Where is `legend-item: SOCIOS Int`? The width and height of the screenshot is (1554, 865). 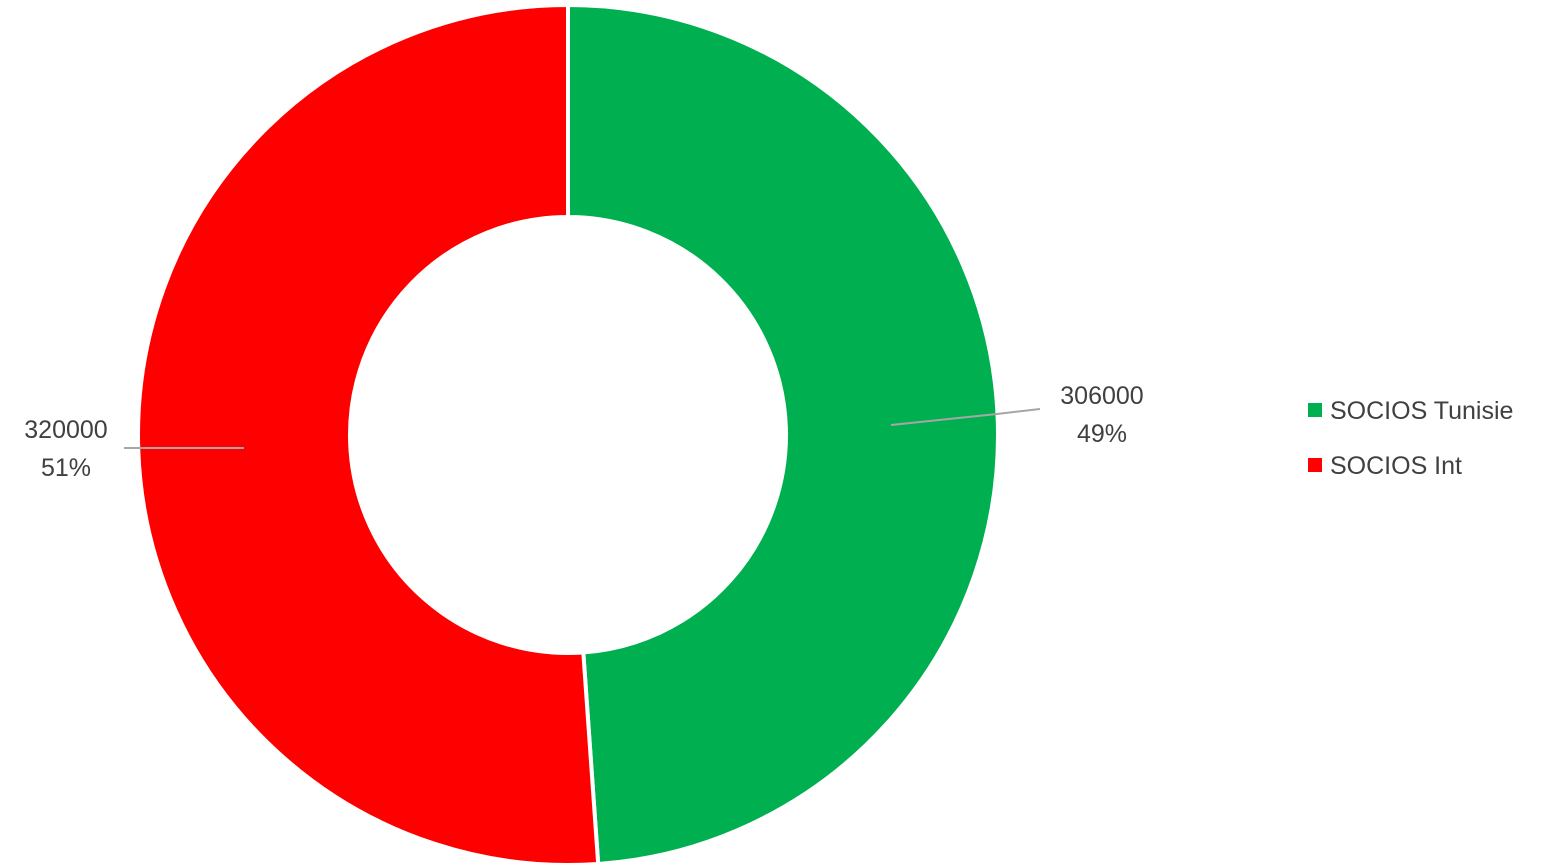
legend-item: SOCIOS Int is located at coordinates (1385, 466).